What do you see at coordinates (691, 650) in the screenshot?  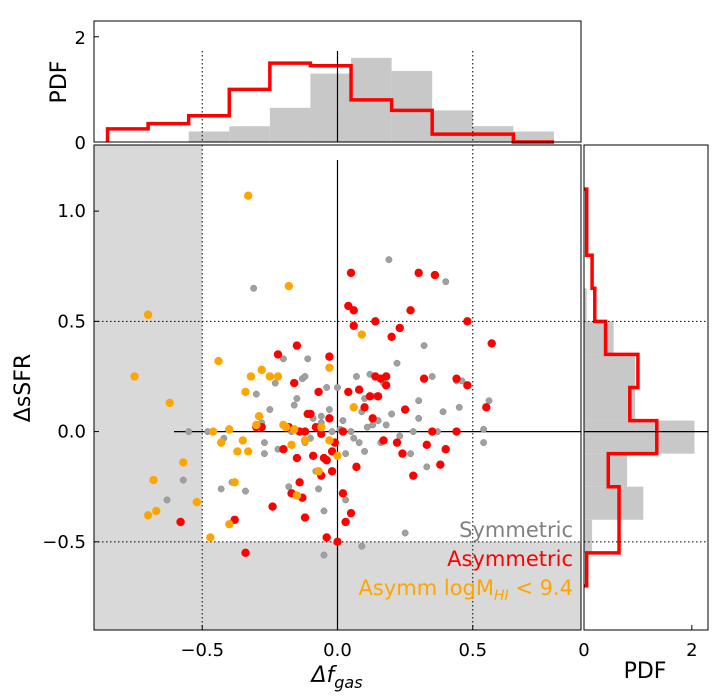 I see `right-x-tick-label: 2` at bounding box center [691, 650].